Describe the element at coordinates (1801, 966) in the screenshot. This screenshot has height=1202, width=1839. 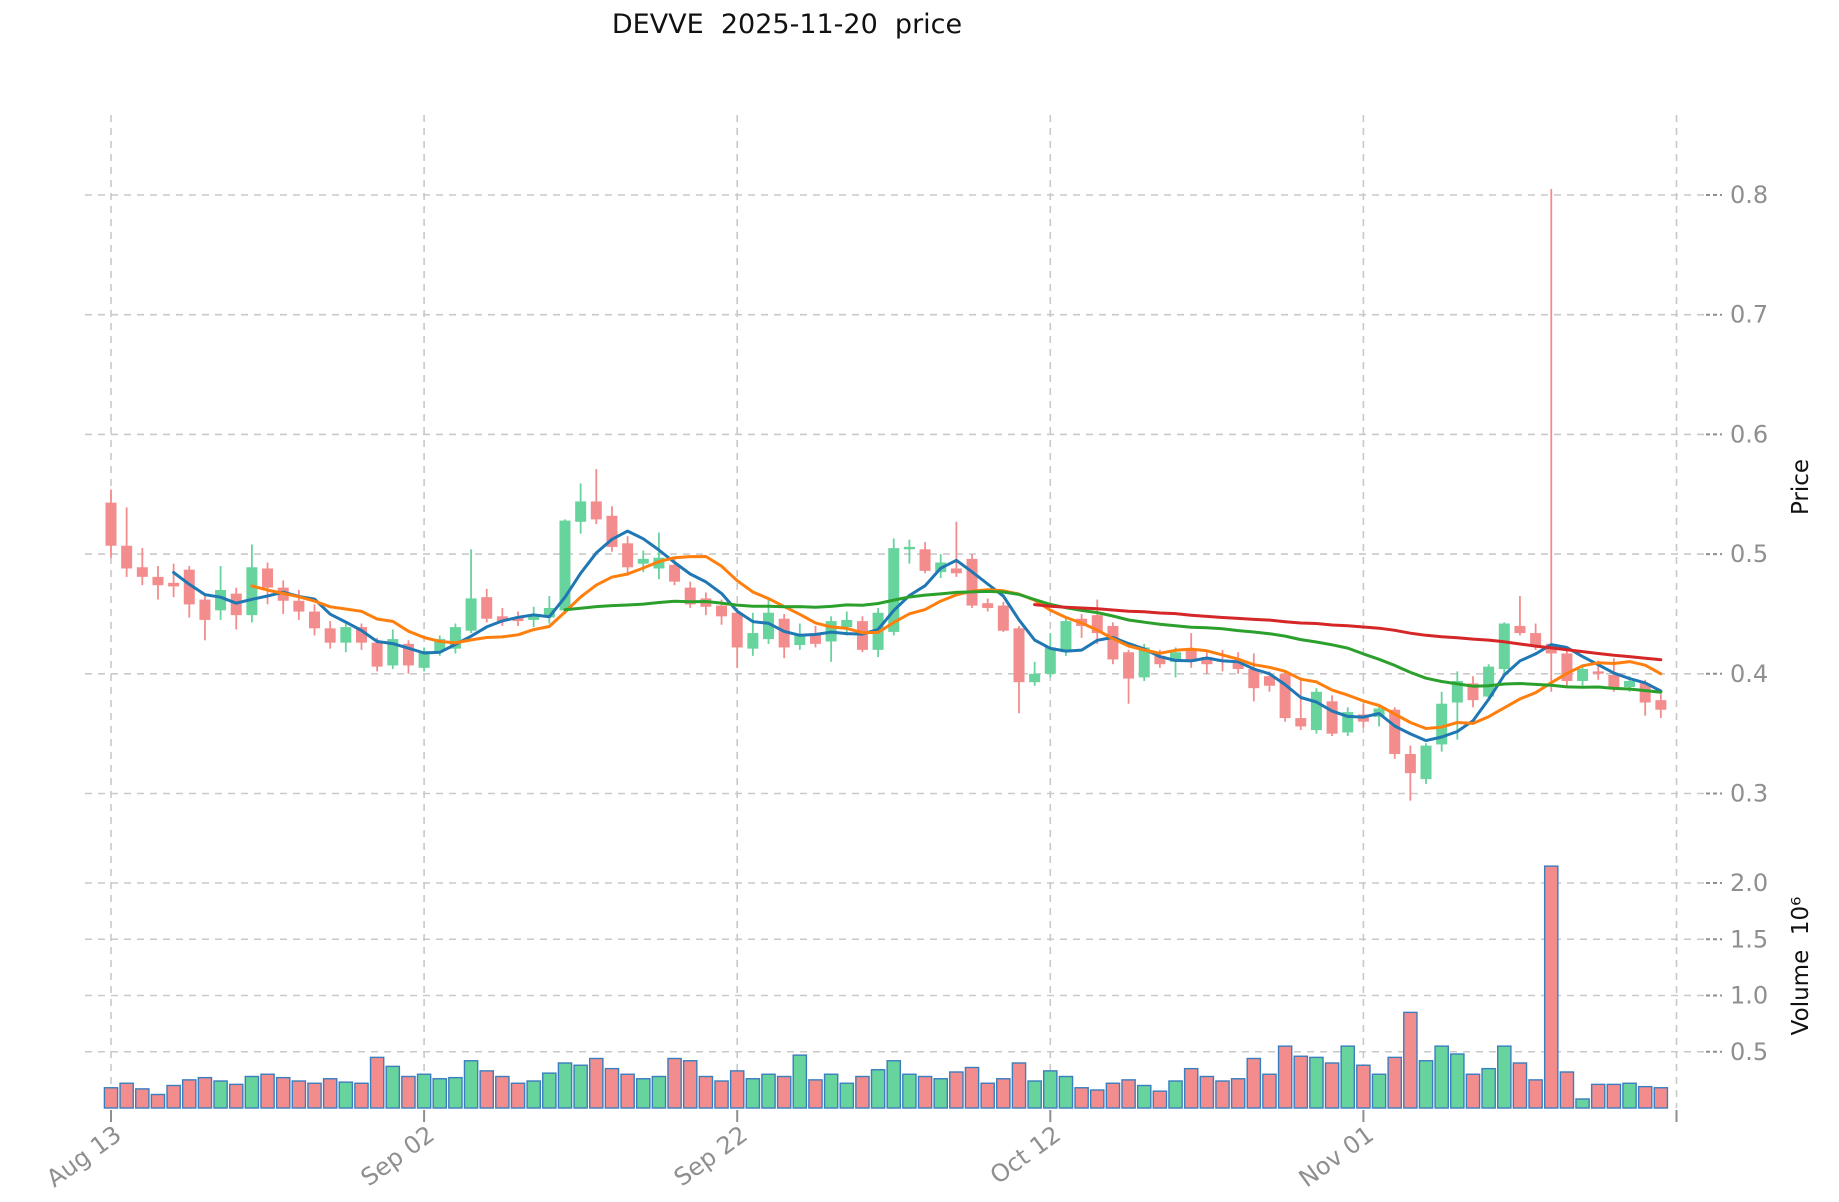
I see `volume-axis-title: Volume 10⁶` at that location.